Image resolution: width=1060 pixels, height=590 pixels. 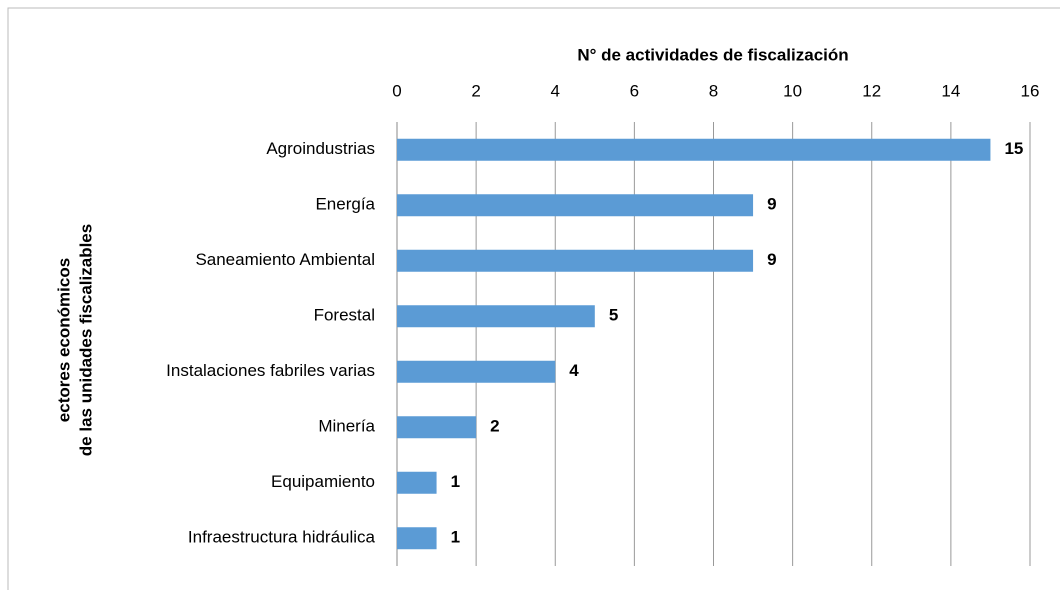 I want to click on x-tick-label: 4, so click(x=555, y=90).